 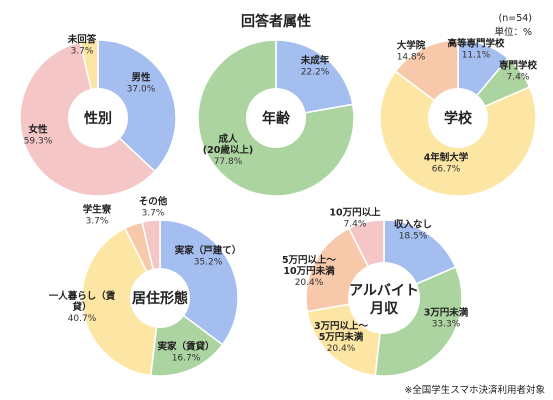 I want to click on chart-center-title: 学校, so click(x=458, y=118).